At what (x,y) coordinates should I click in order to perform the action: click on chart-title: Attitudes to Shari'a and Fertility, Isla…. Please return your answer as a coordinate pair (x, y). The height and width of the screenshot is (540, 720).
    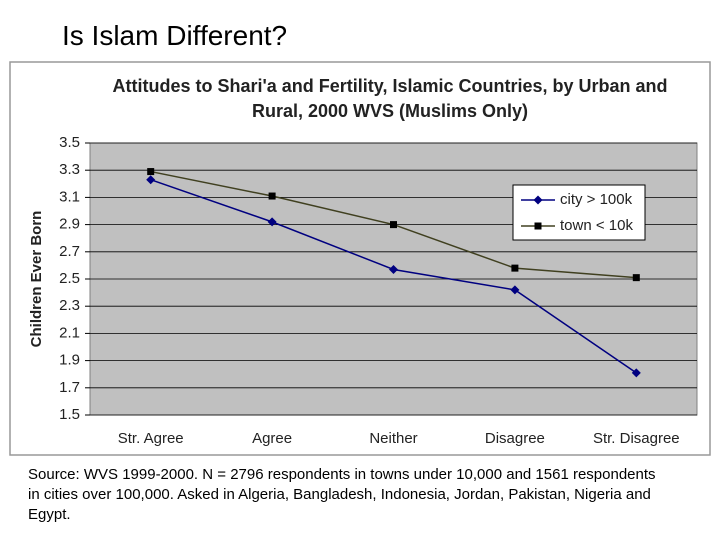
    Looking at the image, I should click on (390, 98).